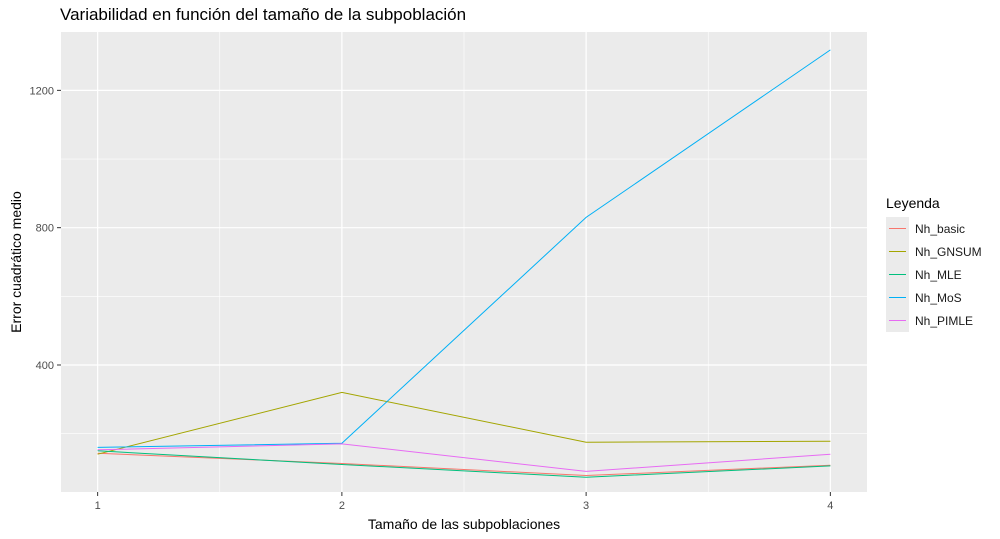 This screenshot has height=539, width=1000. I want to click on series-line-nh-basic, so click(464, 464).